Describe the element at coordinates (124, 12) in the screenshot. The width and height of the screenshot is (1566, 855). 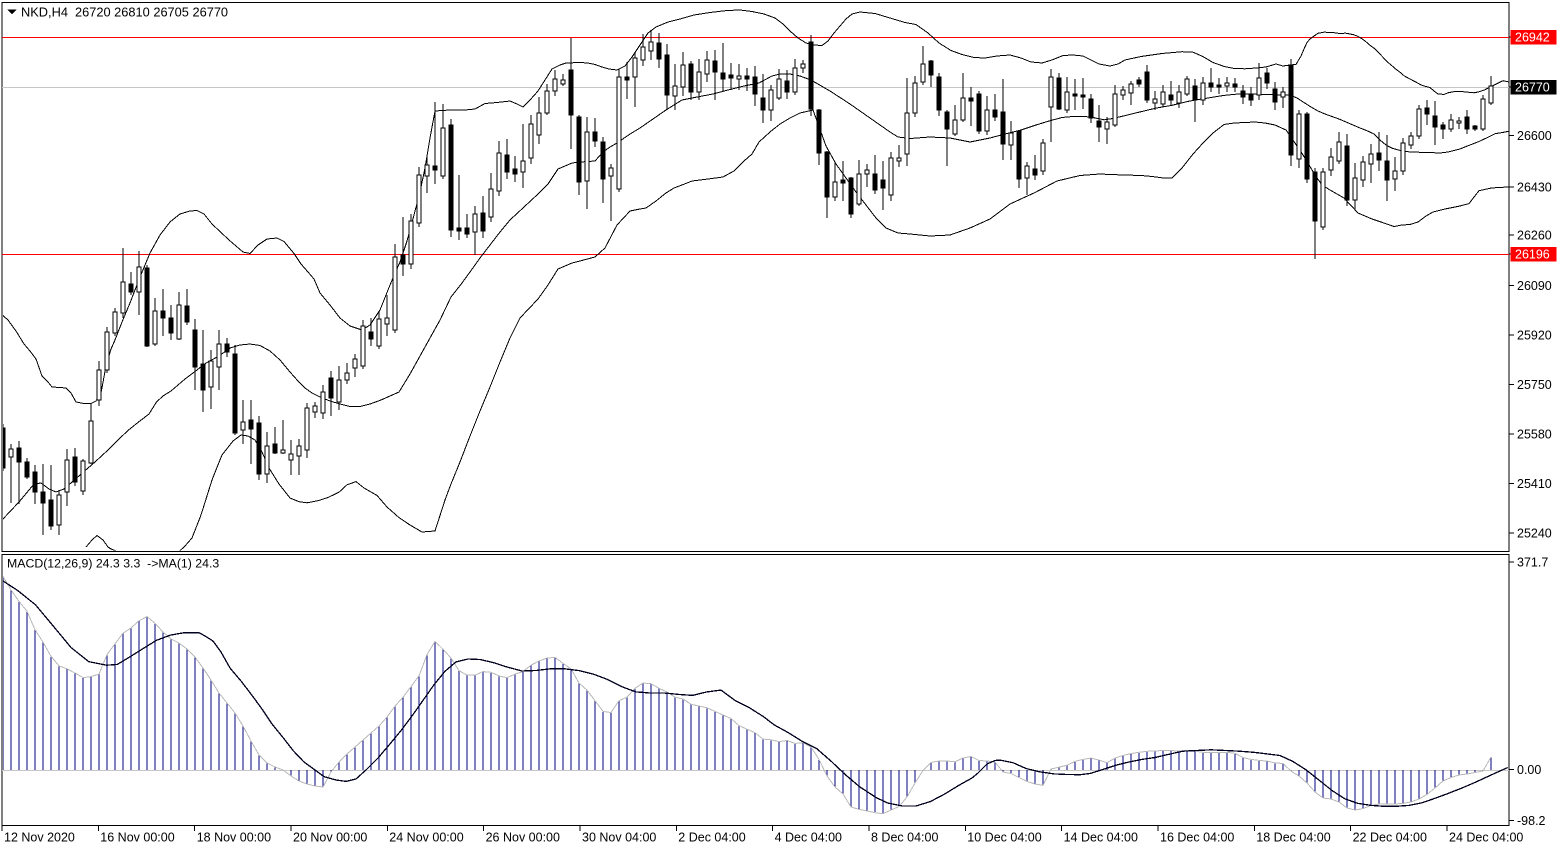
I see `svg-text:NKD,H4 26720 26810 26705 2677: NKD,H4 26720 26810 26705 26770` at that location.